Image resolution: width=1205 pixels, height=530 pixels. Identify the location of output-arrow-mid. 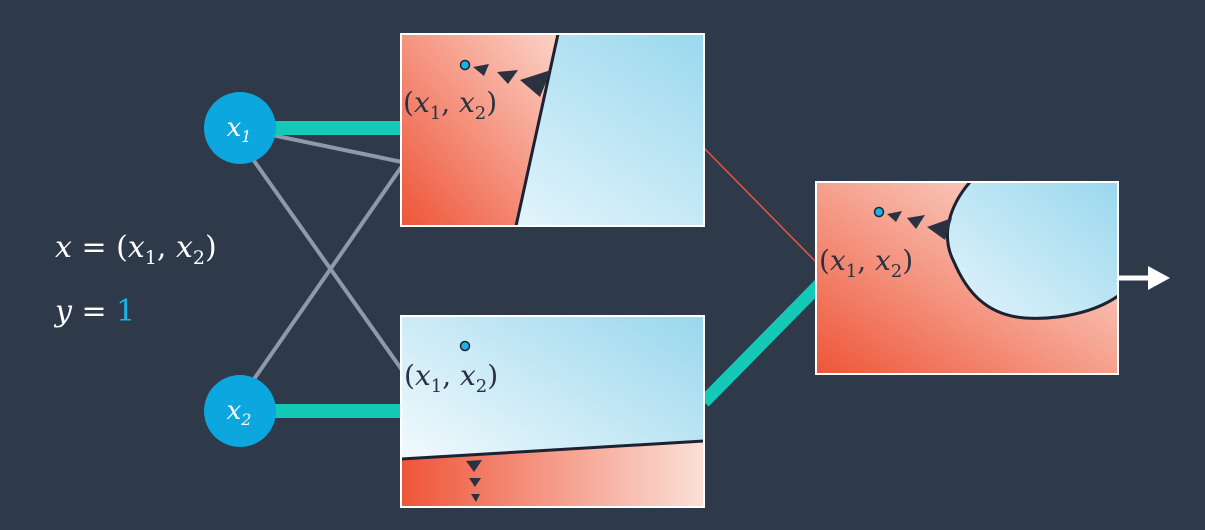
(916, 222).